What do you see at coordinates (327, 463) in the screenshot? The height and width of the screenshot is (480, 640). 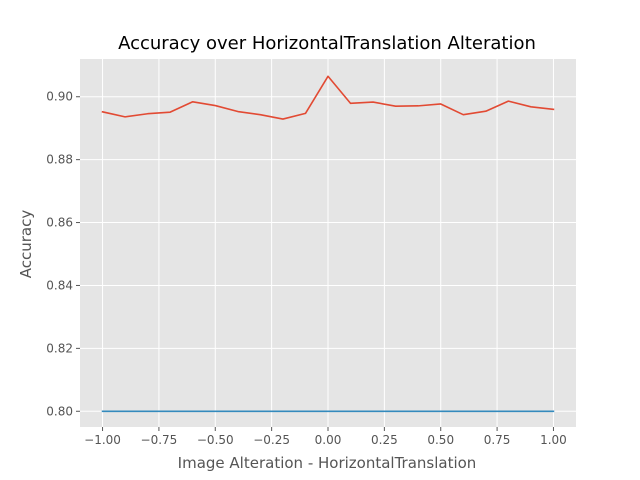 I see `x-axis-label: Image Alteration - HorizontalTranslation` at bounding box center [327, 463].